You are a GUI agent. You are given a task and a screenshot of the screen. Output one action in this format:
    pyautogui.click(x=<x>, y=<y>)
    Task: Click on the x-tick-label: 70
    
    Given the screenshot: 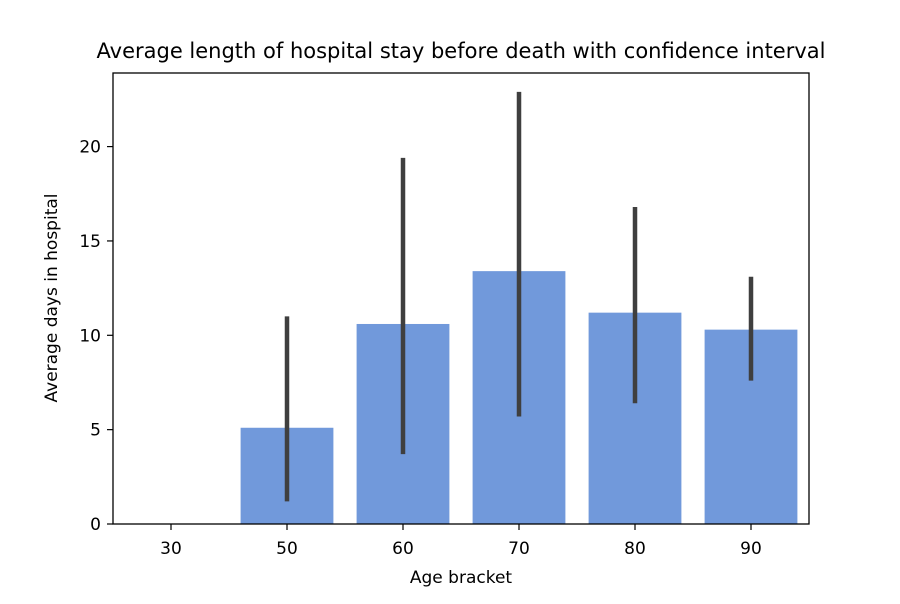 What is the action you would take?
    pyautogui.click(x=519, y=549)
    